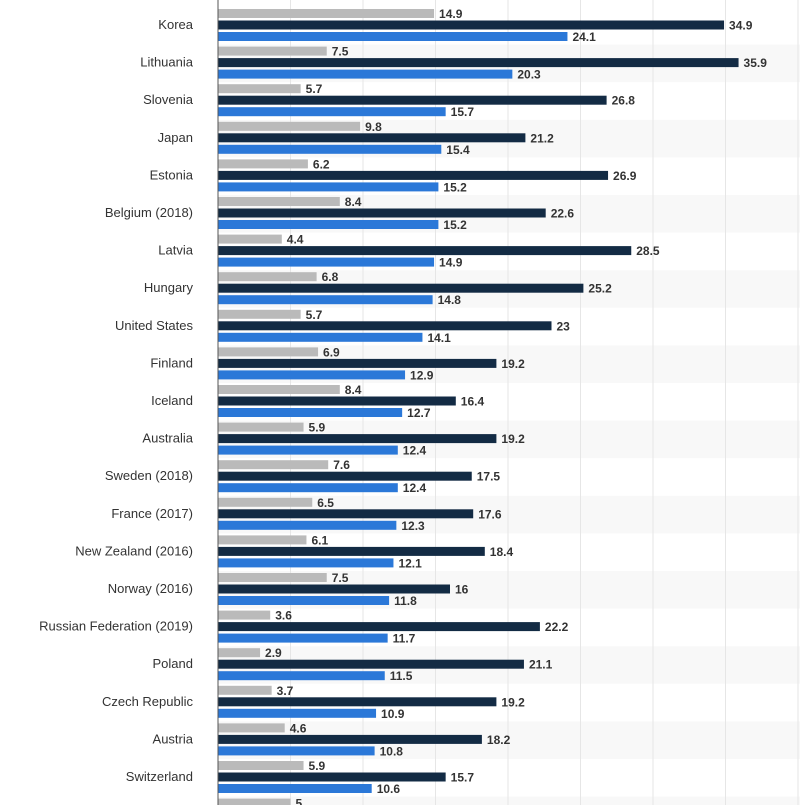 The height and width of the screenshot is (805, 800). What do you see at coordinates (152, 513) in the screenshot?
I see `category-label: France (2017)` at bounding box center [152, 513].